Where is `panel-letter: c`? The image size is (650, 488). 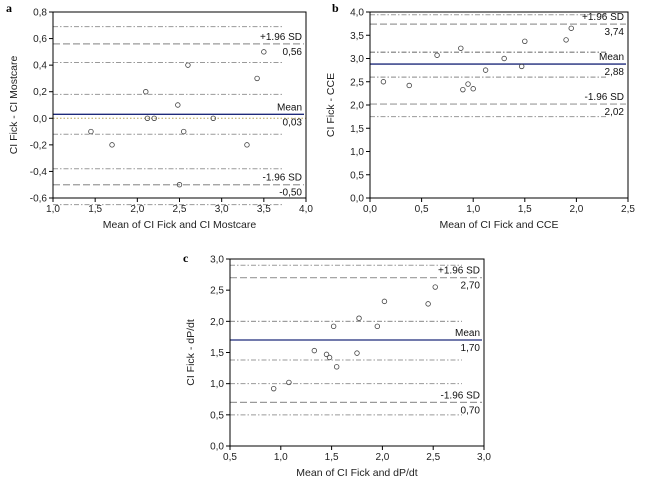 panel-letter: c is located at coordinates (186, 258).